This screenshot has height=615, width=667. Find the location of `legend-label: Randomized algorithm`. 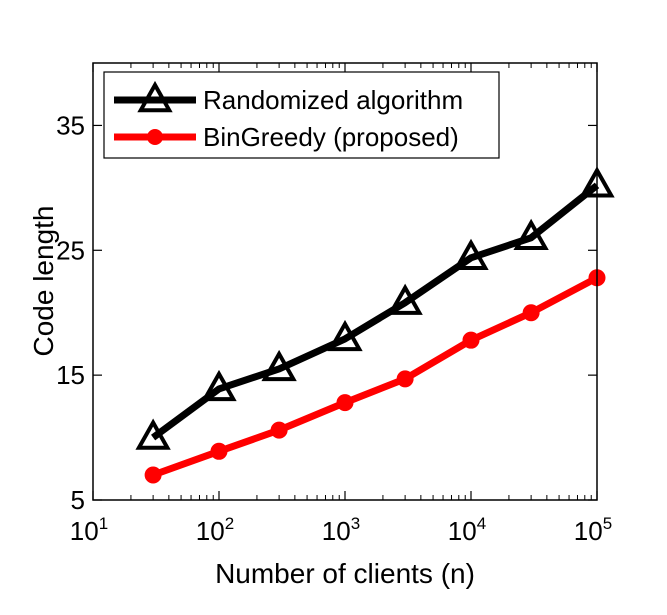

legend-label: Randomized algorithm is located at coordinates (333, 100).